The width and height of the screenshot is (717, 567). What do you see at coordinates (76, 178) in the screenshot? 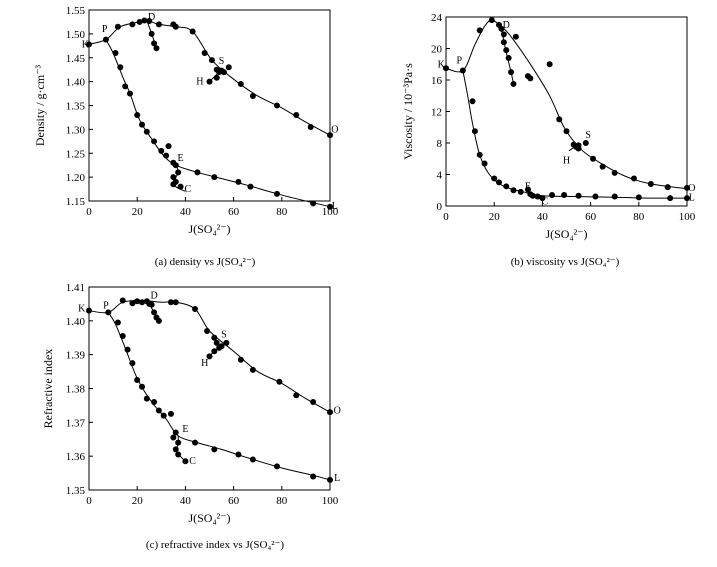
I see `y-tick-label: 1.20` at bounding box center [76, 178].